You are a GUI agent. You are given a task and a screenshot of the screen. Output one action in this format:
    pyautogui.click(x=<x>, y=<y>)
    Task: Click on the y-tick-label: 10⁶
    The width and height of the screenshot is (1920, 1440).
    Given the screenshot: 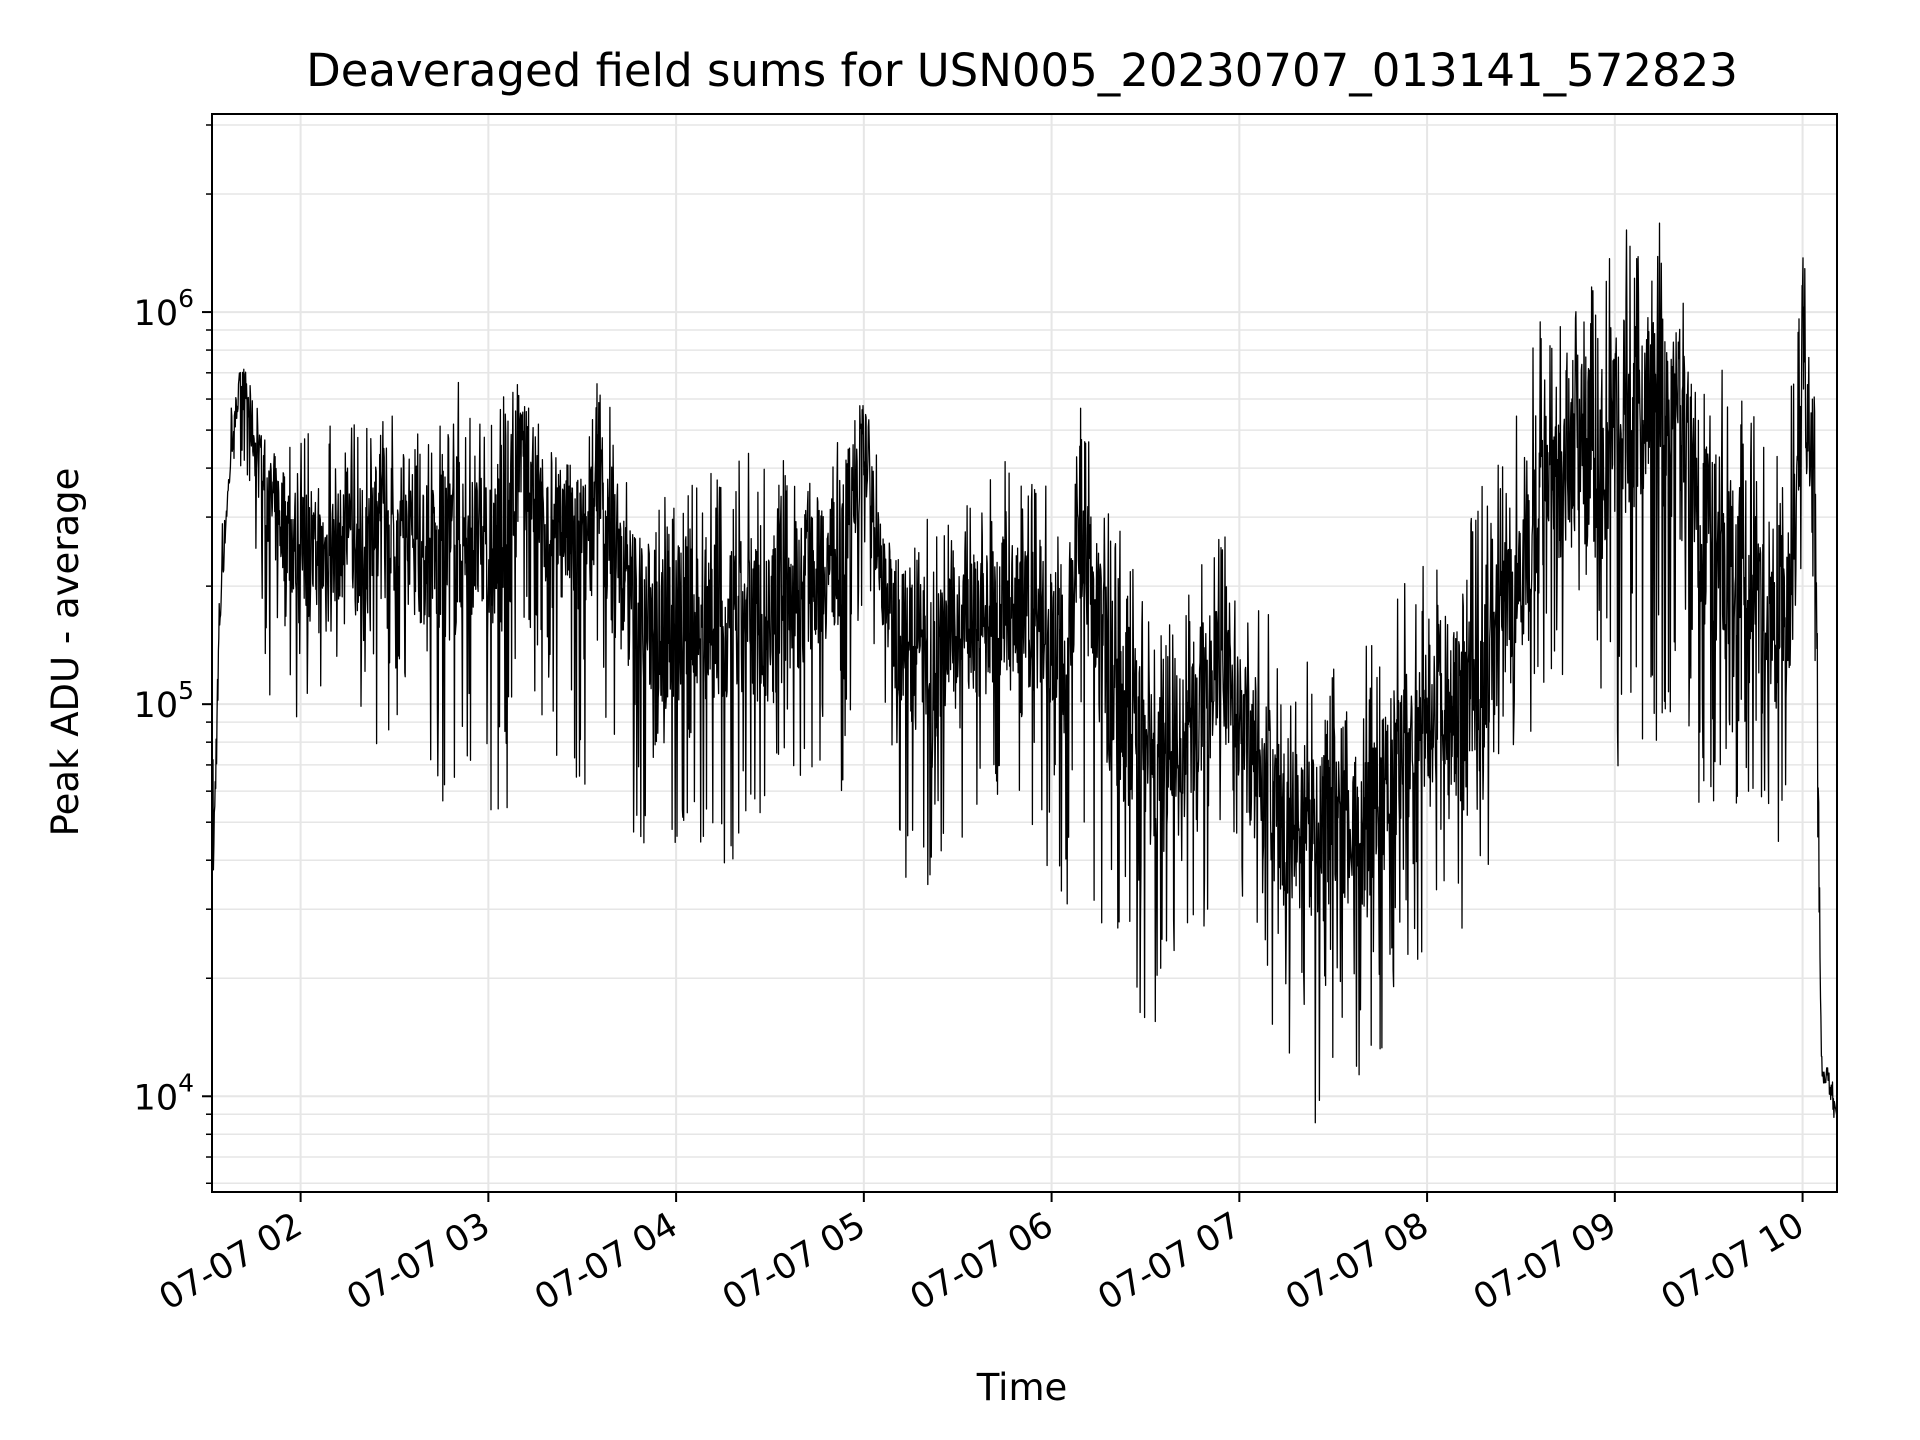 What is the action you would take?
    pyautogui.click(x=164, y=309)
    